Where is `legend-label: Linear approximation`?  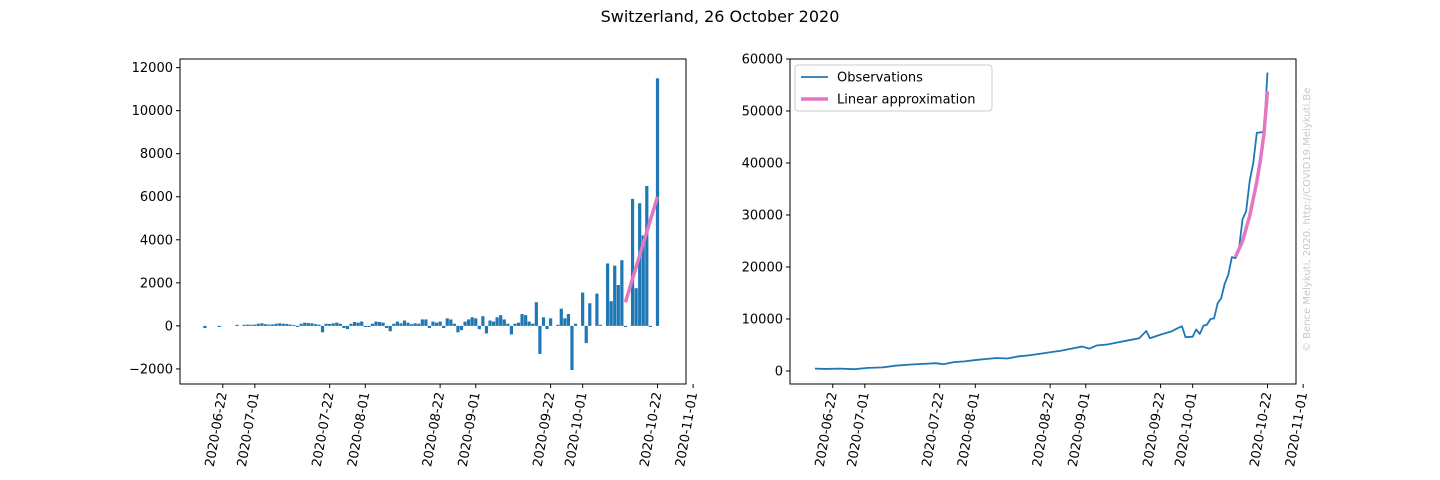
legend-label: Linear approximation is located at coordinates (906, 100).